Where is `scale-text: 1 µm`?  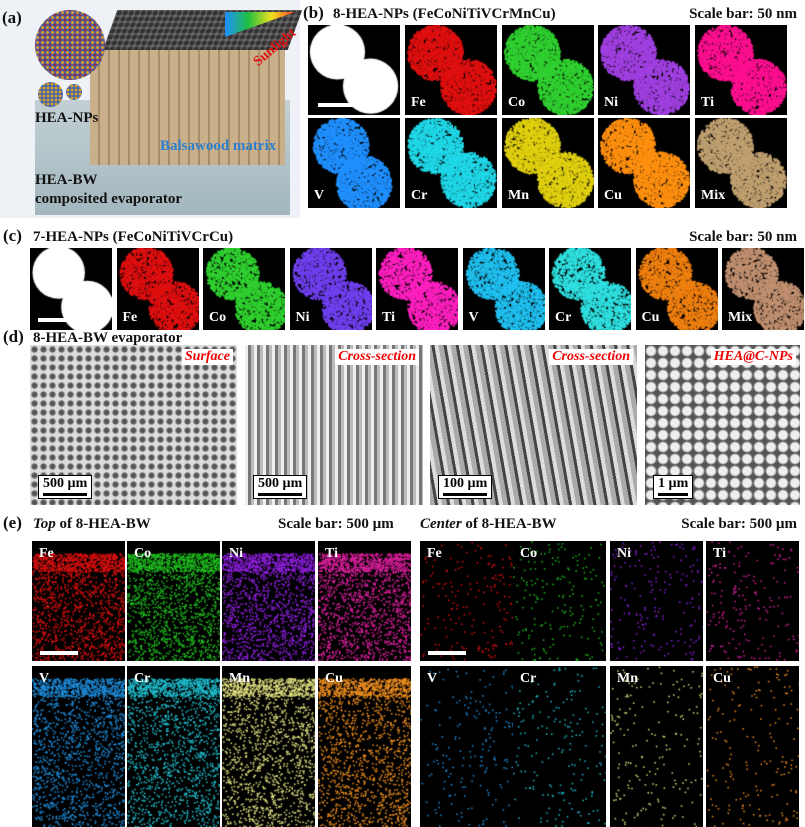 scale-text: 1 µm is located at coordinates (673, 483).